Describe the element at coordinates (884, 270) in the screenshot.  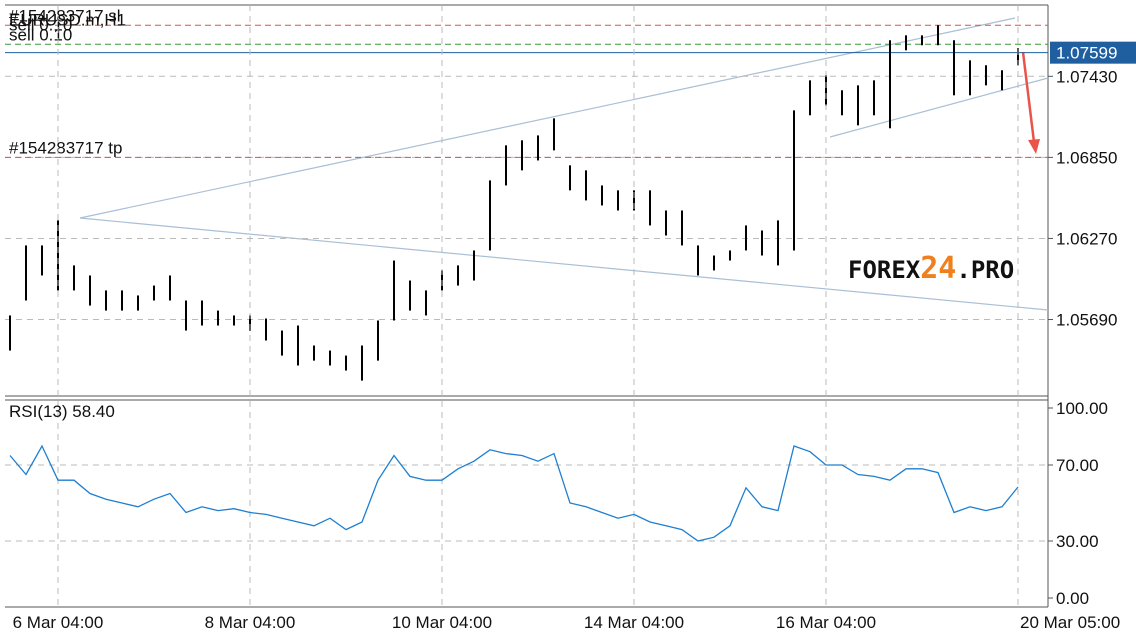
I see `watermark-part: FOREX` at that location.